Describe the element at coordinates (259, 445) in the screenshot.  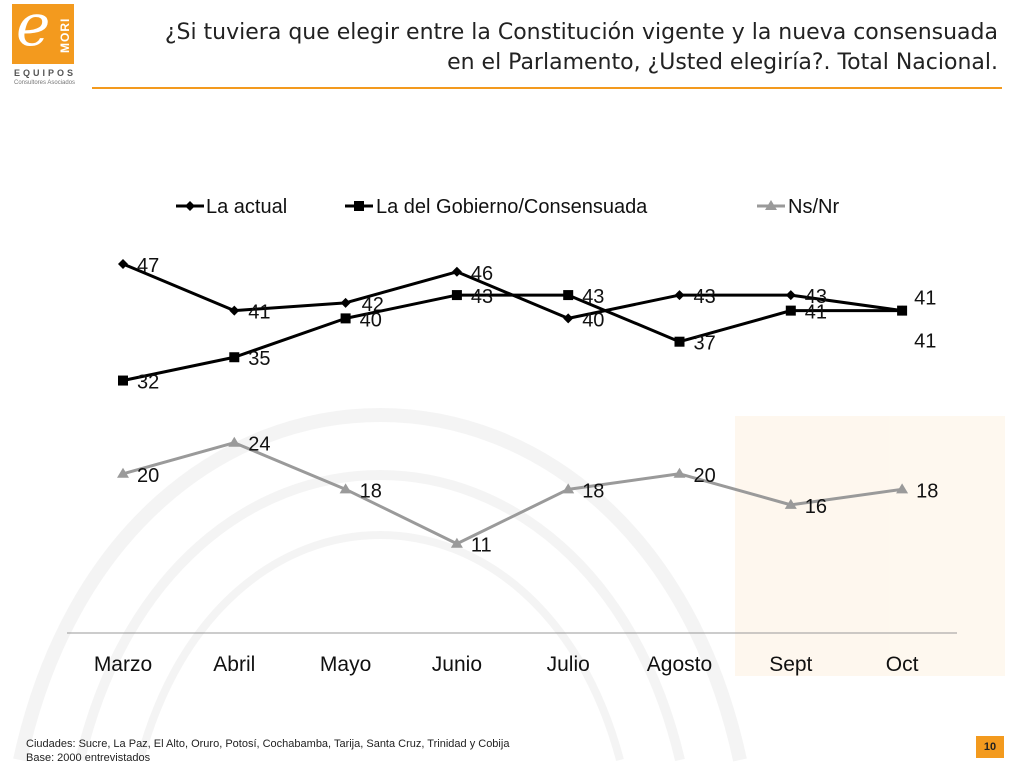
I see `data-label: 24` at that location.